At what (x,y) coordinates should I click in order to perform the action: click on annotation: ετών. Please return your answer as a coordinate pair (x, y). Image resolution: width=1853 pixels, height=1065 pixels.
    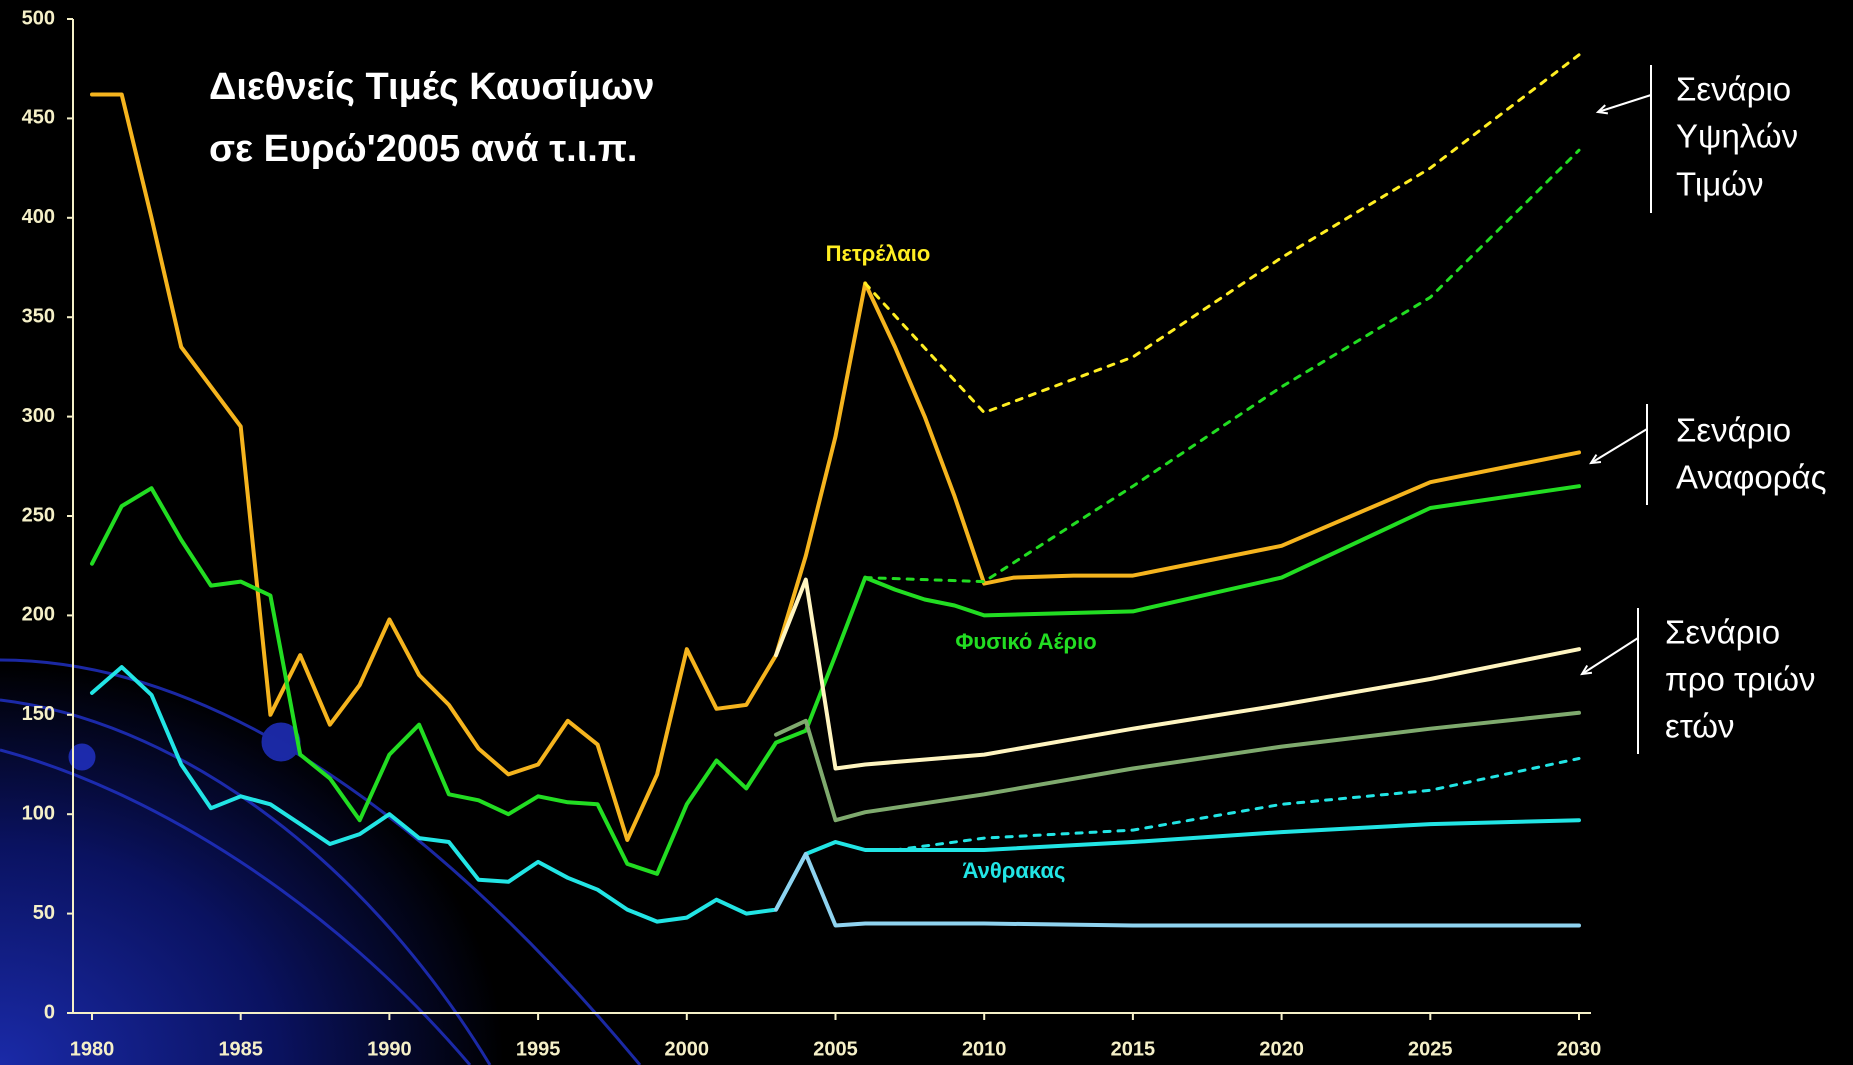
    Looking at the image, I should click on (1700, 726).